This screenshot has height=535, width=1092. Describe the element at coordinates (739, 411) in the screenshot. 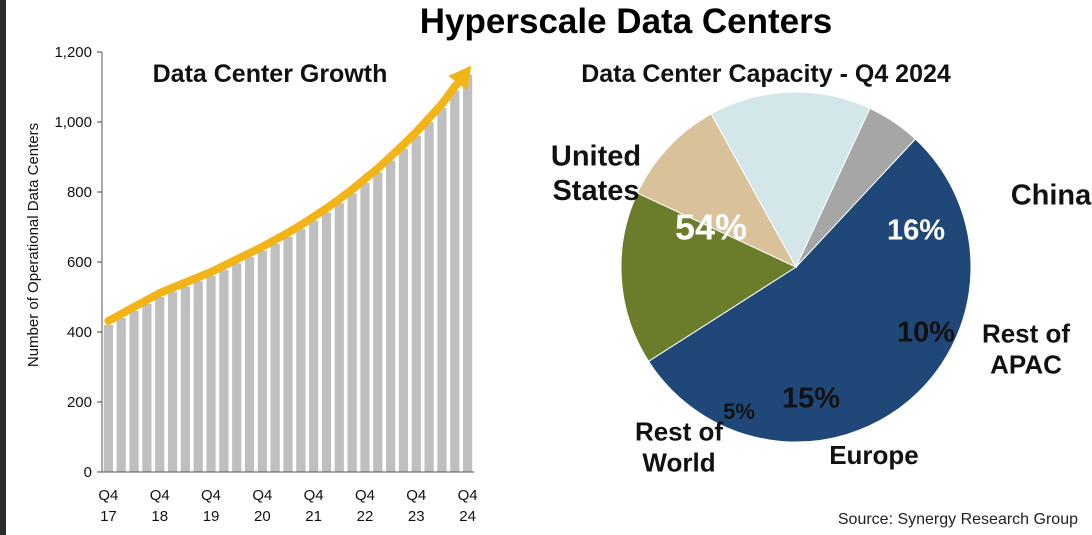

I see `pie-percent-label: 5%` at that location.